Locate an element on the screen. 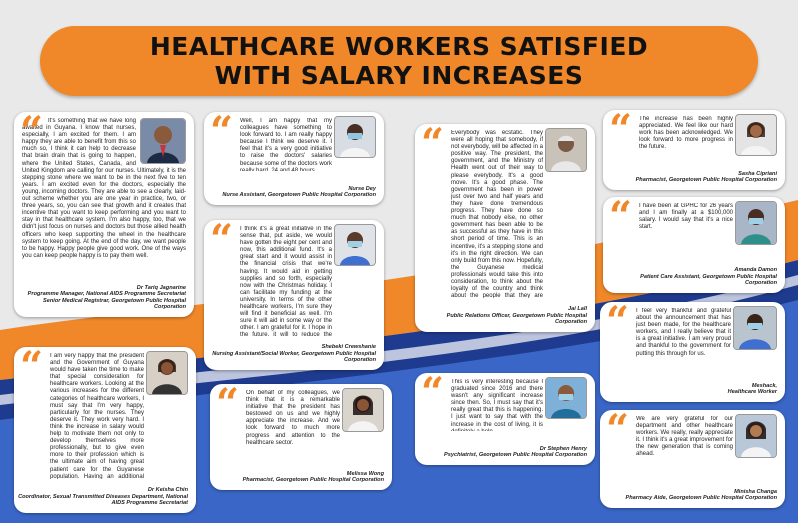  author-name: Amanda Damon is located at coordinates (755, 270).